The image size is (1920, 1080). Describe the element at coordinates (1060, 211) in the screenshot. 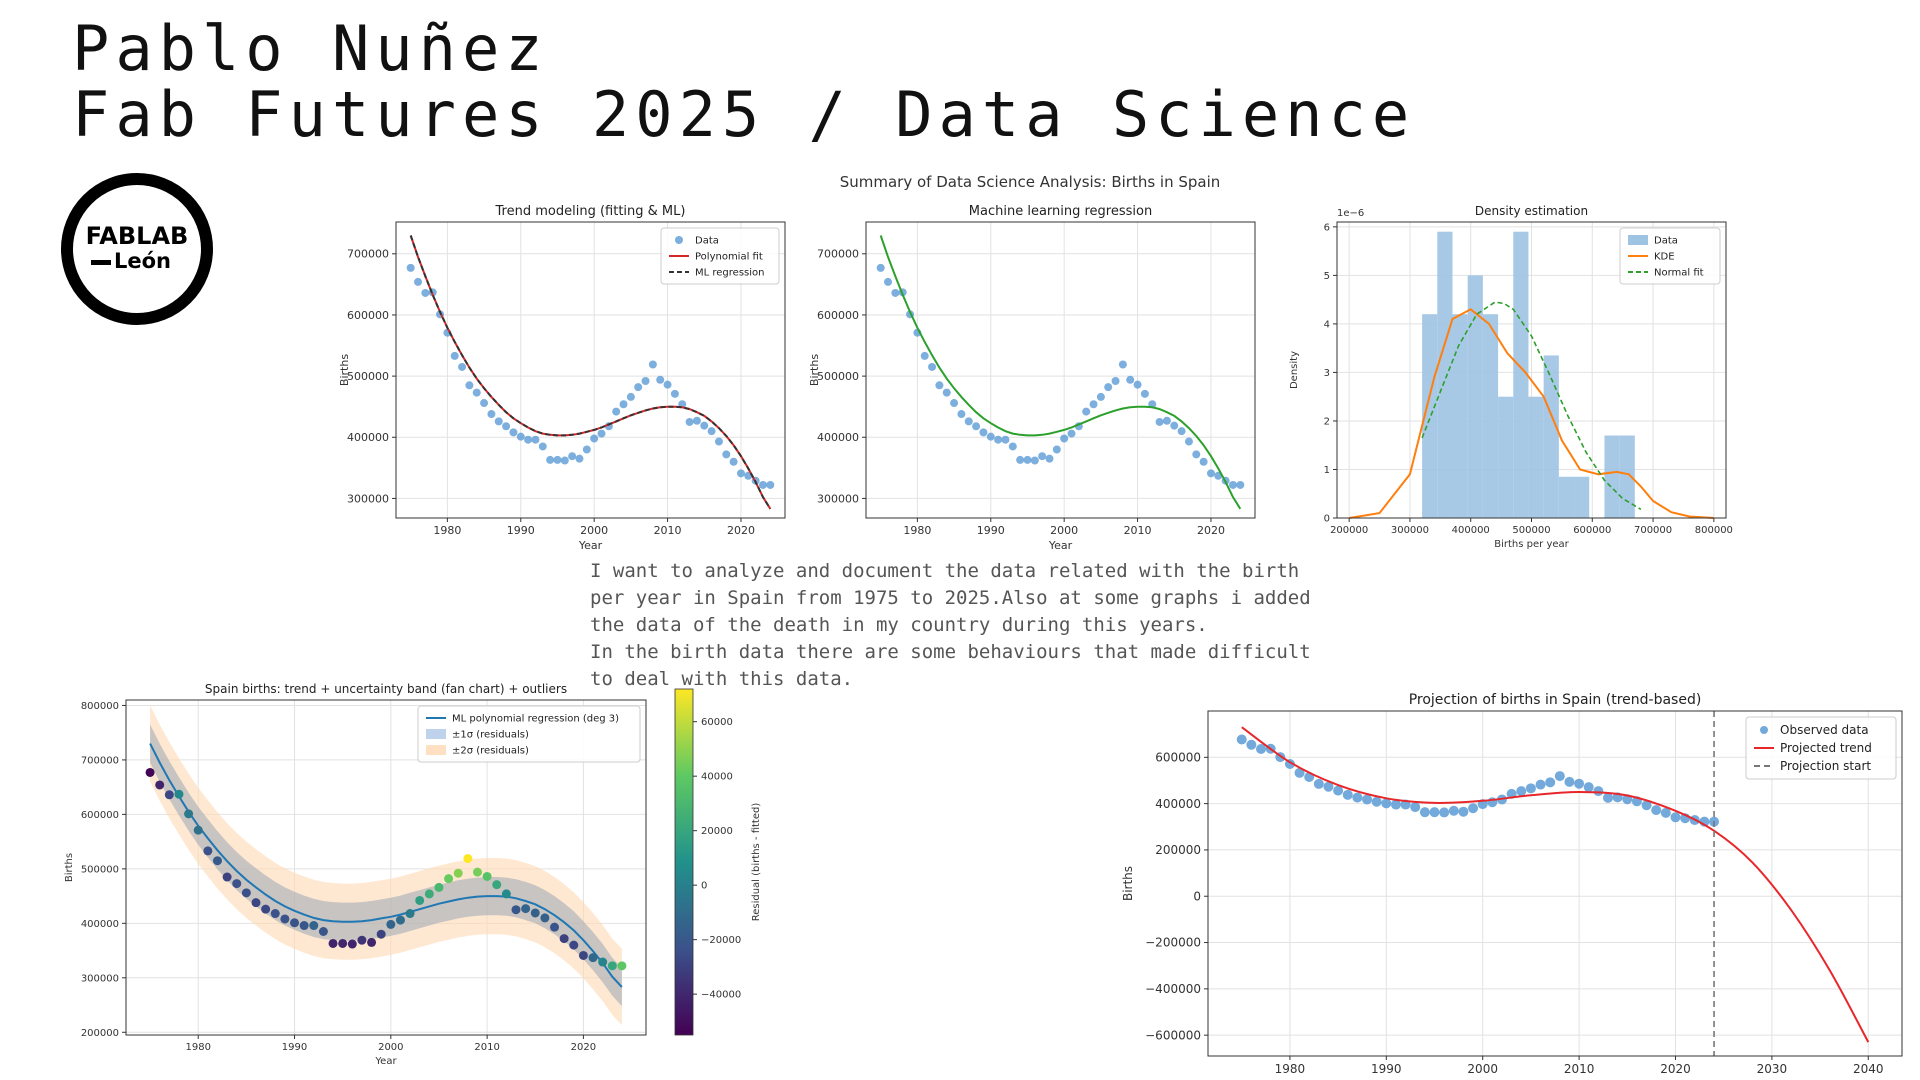

I see `chart-title: Machine learning regression` at that location.